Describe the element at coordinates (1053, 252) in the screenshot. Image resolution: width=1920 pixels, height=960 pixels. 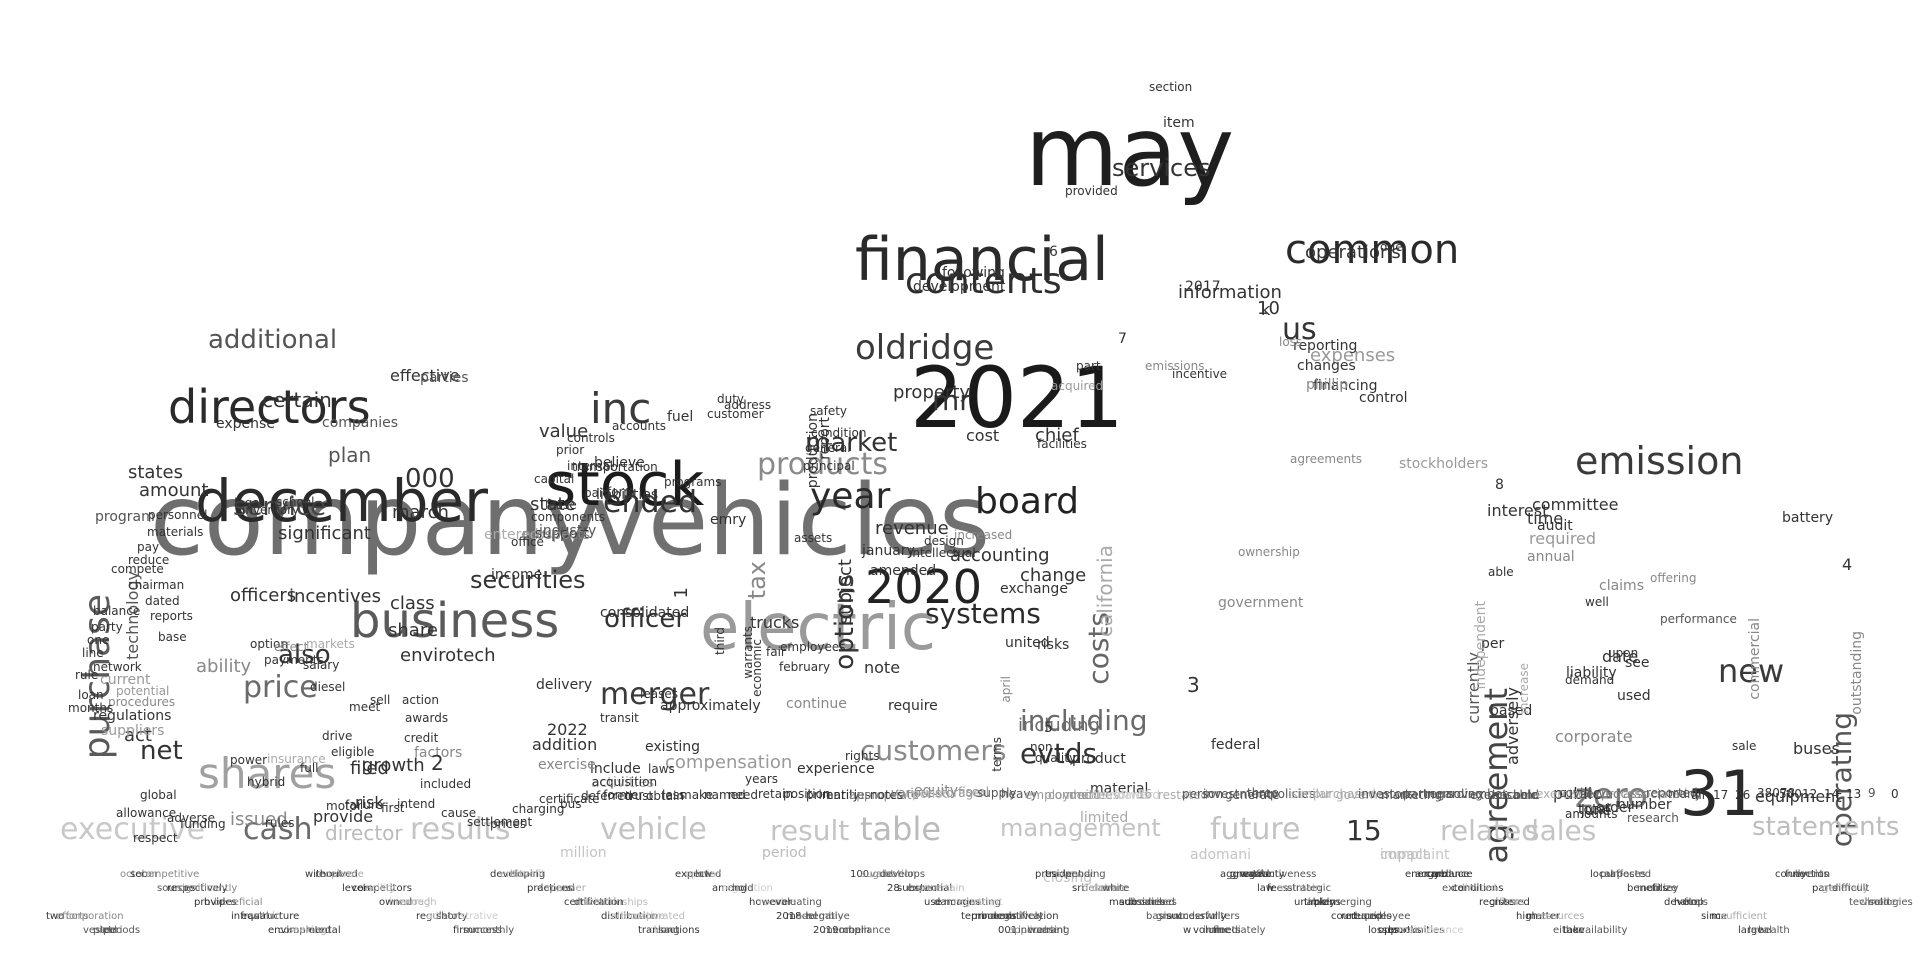
I see `cloud-word: 6` at that location.